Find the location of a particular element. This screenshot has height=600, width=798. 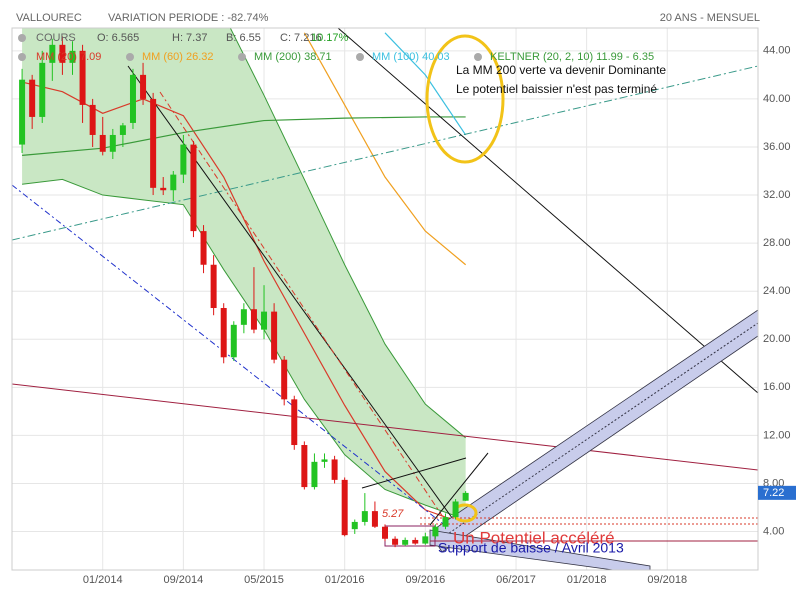

x-tick-label: 01/2016 is located at coordinates (345, 580).